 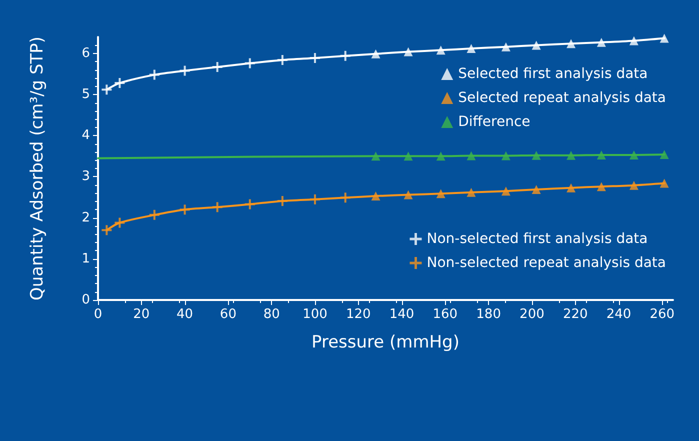 What do you see at coordinates (271, 314) in the screenshot?
I see `x-tick-label: 80` at bounding box center [271, 314].